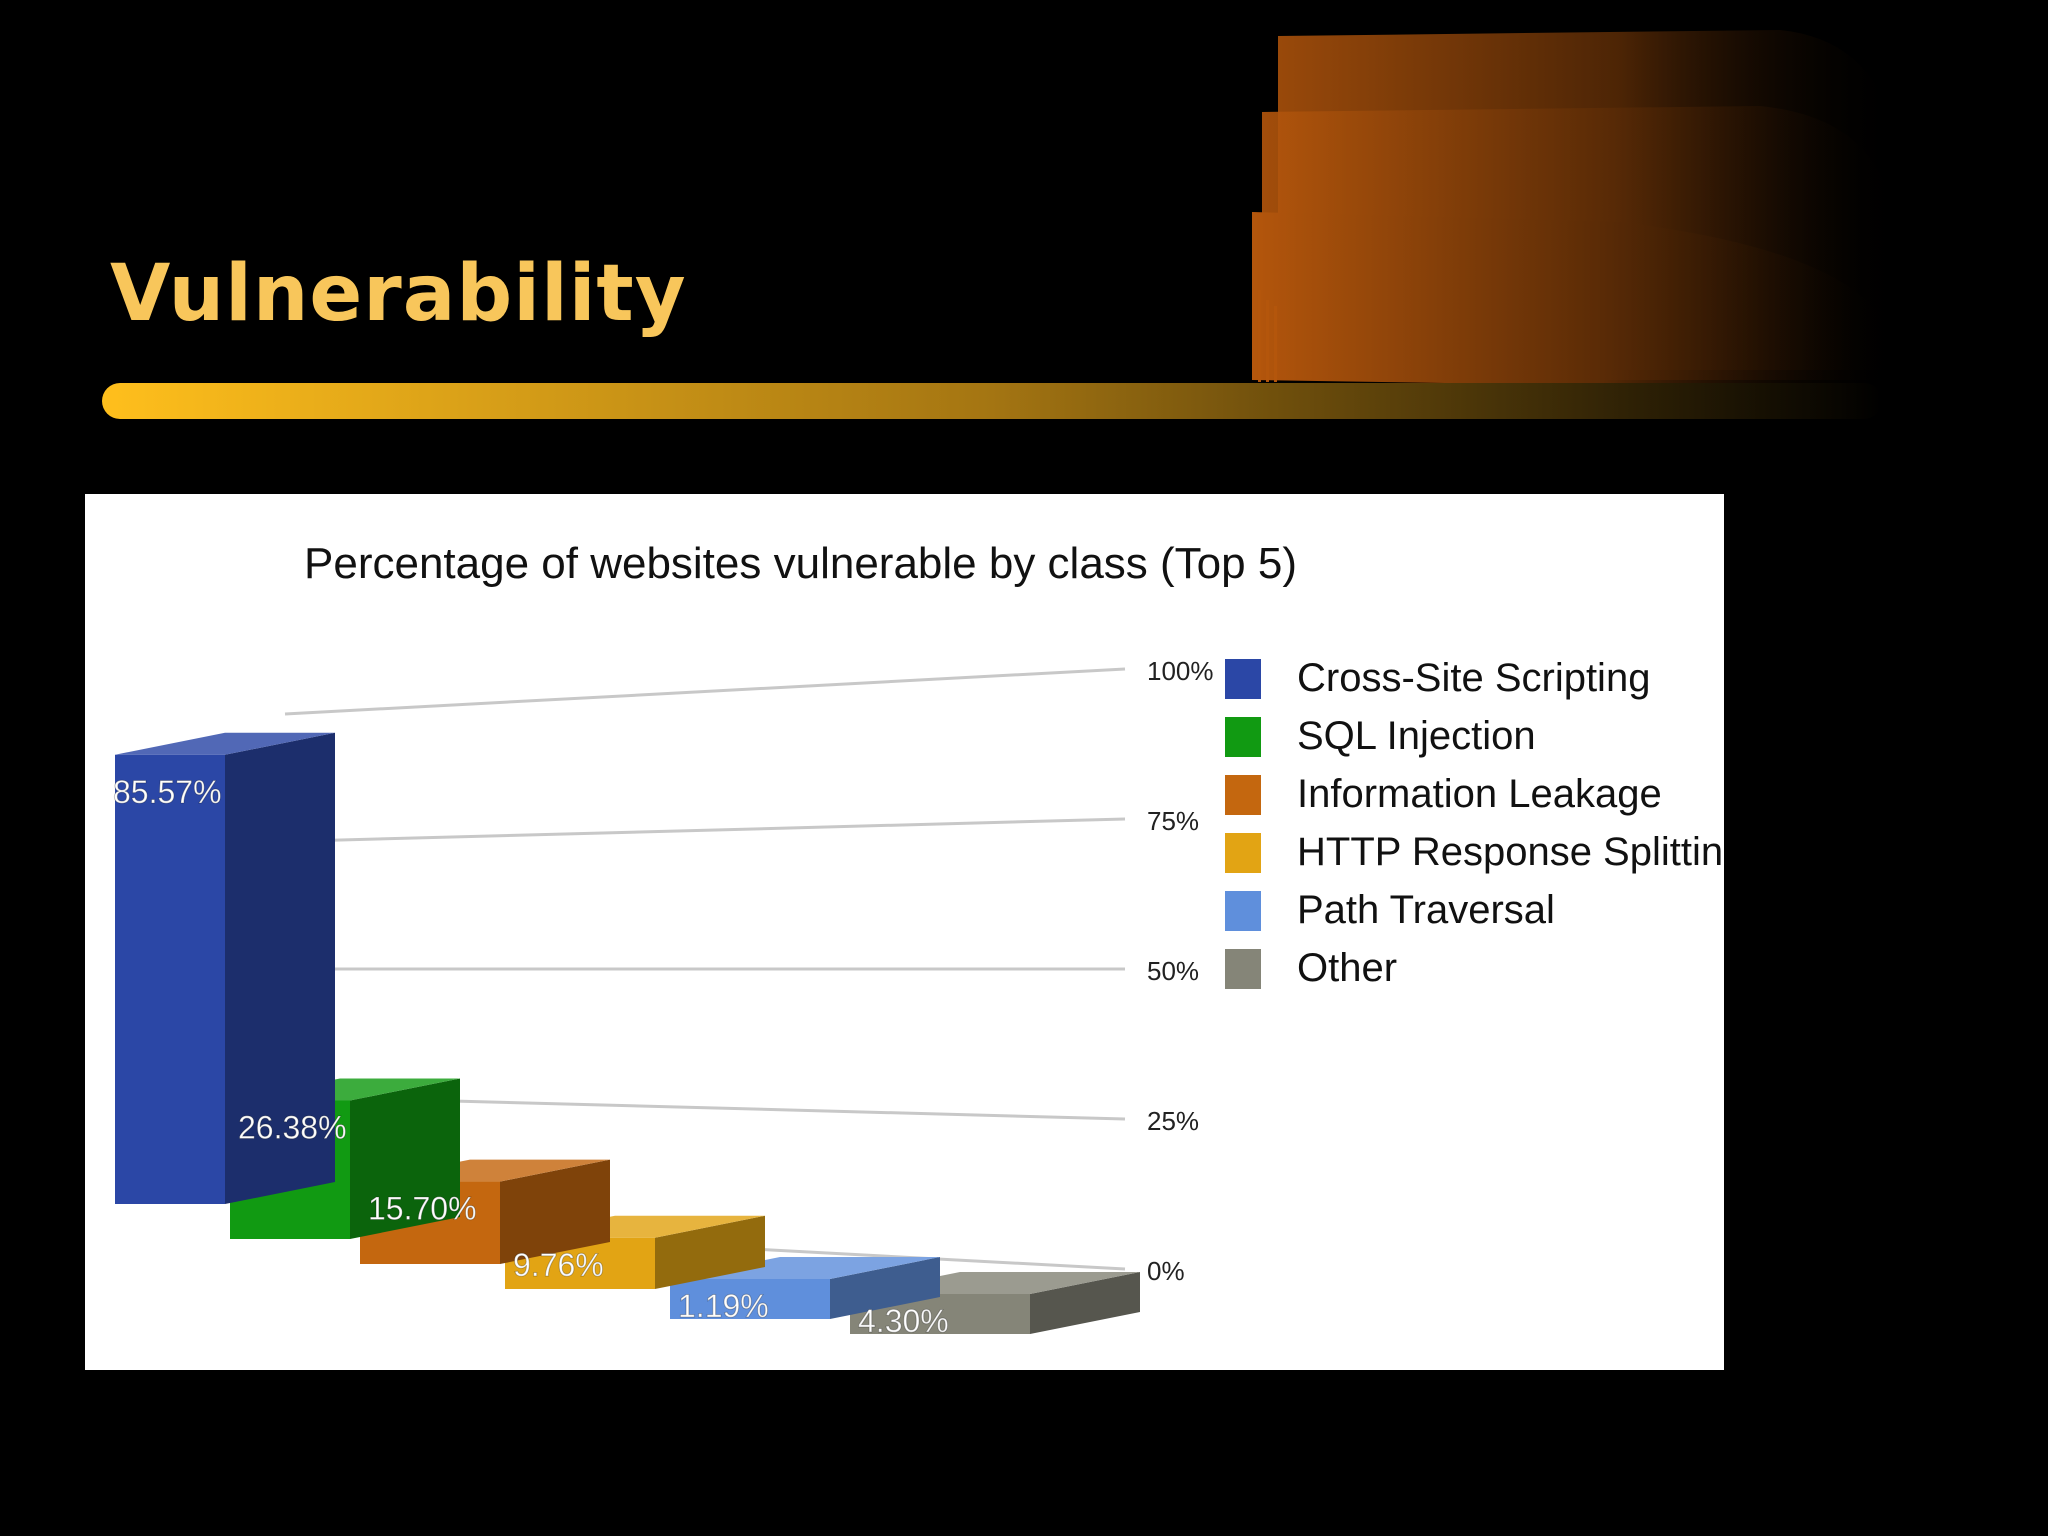 The image size is (2048, 1536). Describe the element at coordinates (422, 1209) in the screenshot. I see `data-label: 15.70%` at that location.